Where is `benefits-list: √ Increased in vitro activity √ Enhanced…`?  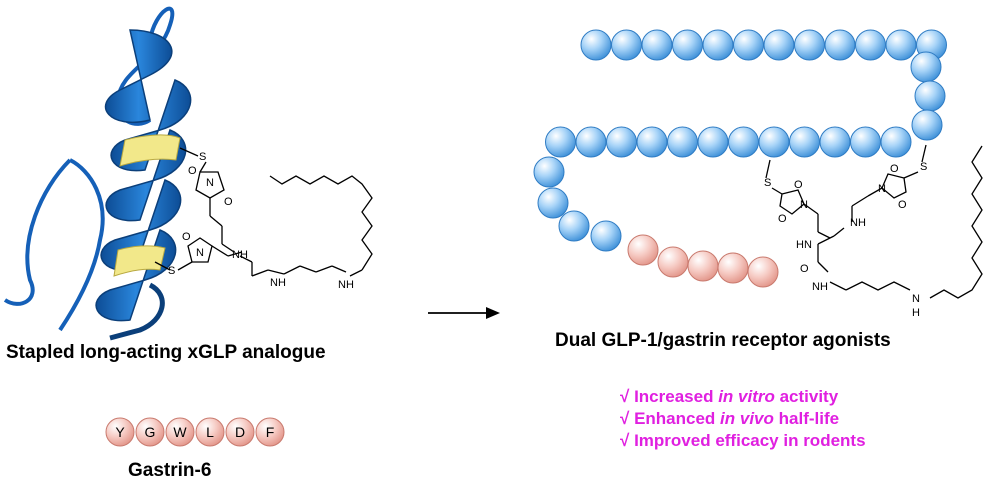 benefits-list: √ Increased in vitro activity √ Enhanced… is located at coordinates (743, 419).